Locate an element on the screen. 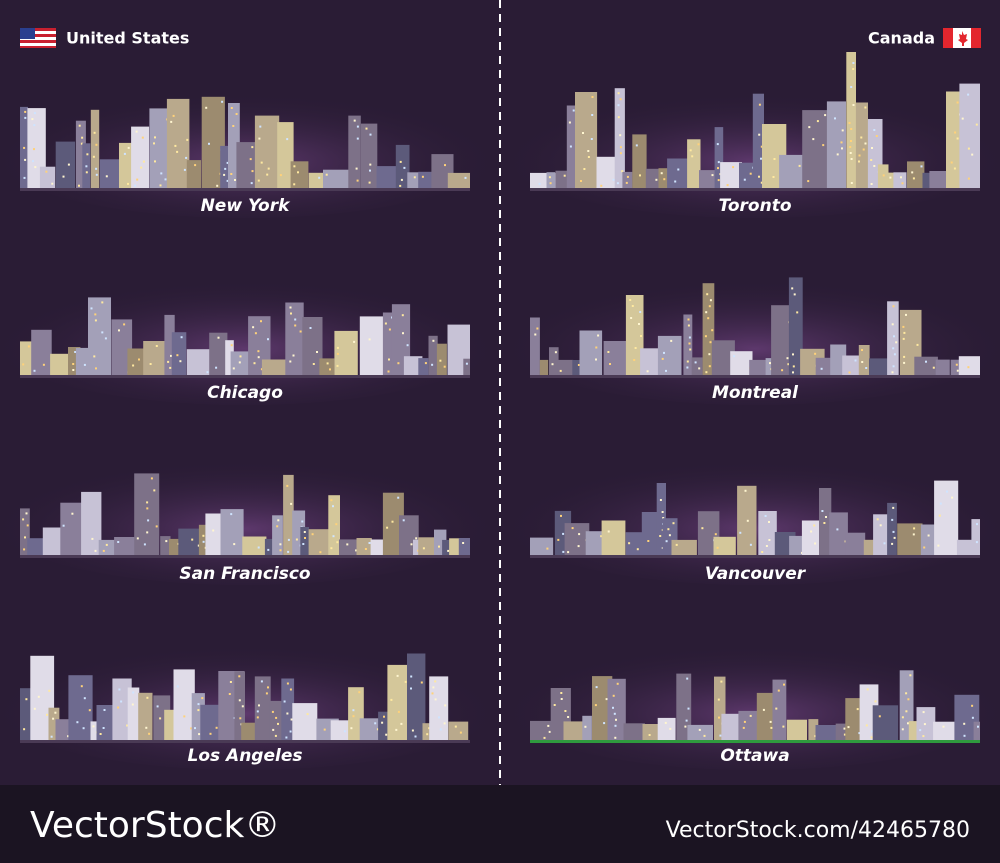  city-label: Vancouver is located at coordinates (756, 574).